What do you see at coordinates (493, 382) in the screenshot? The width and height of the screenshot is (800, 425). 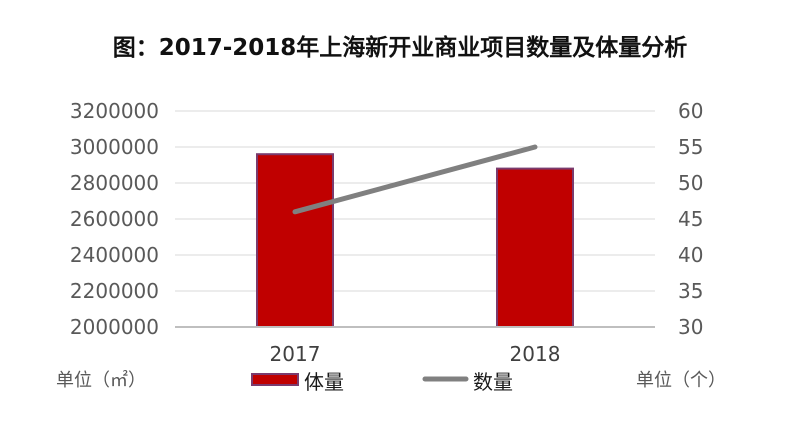 I see `legend-label-line: 数量` at bounding box center [493, 382].